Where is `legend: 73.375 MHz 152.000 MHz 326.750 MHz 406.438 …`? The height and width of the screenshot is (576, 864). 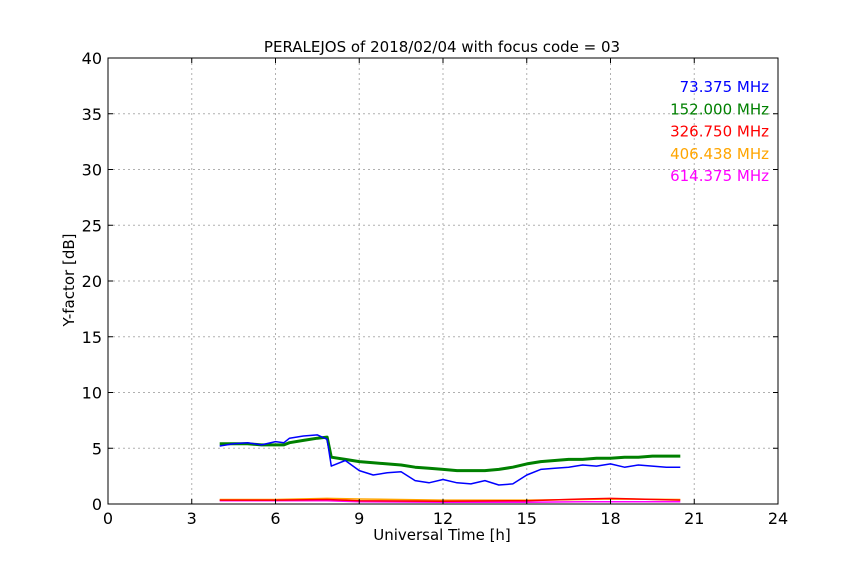
legend: 73.375 MHz 152.000 MHz 326.750 MHz 406.438 … is located at coordinates (719, 131).